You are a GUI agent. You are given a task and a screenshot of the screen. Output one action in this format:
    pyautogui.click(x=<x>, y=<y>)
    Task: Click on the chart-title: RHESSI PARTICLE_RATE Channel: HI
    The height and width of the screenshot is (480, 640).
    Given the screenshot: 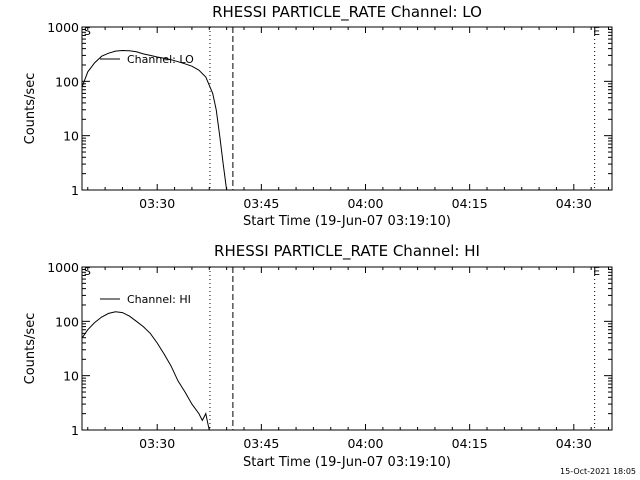 What is the action you would take?
    pyautogui.click(x=347, y=251)
    